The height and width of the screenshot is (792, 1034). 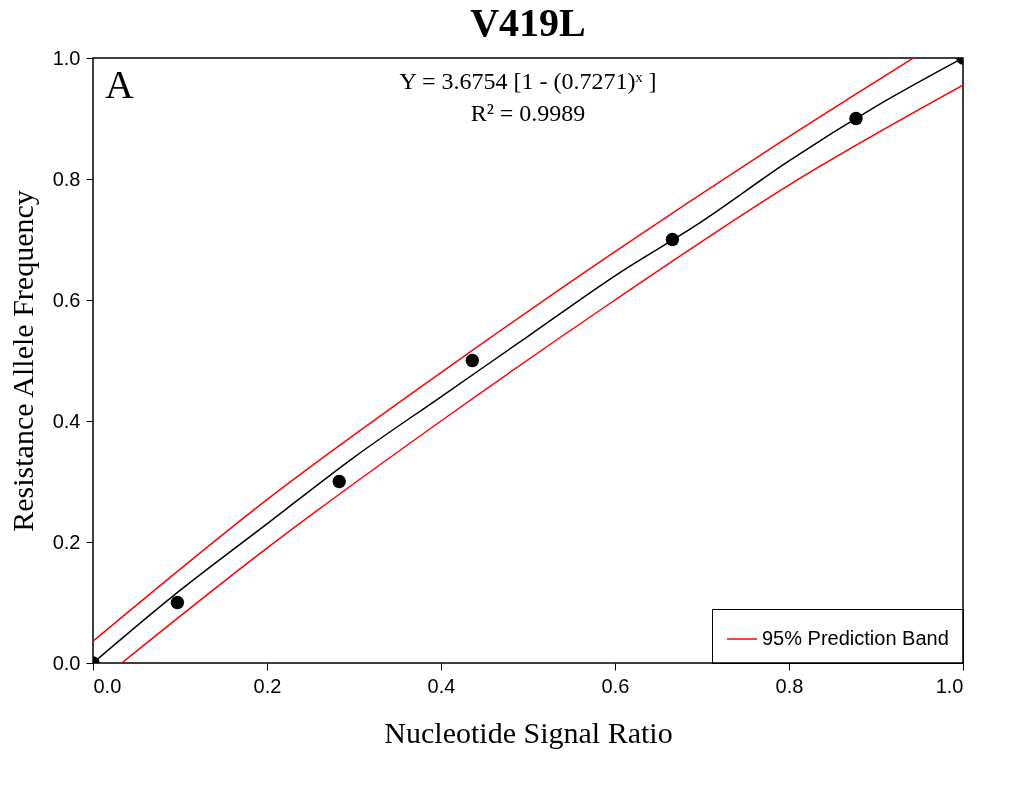 I want to click on y-tick-label: 1.0, so click(x=66, y=57).